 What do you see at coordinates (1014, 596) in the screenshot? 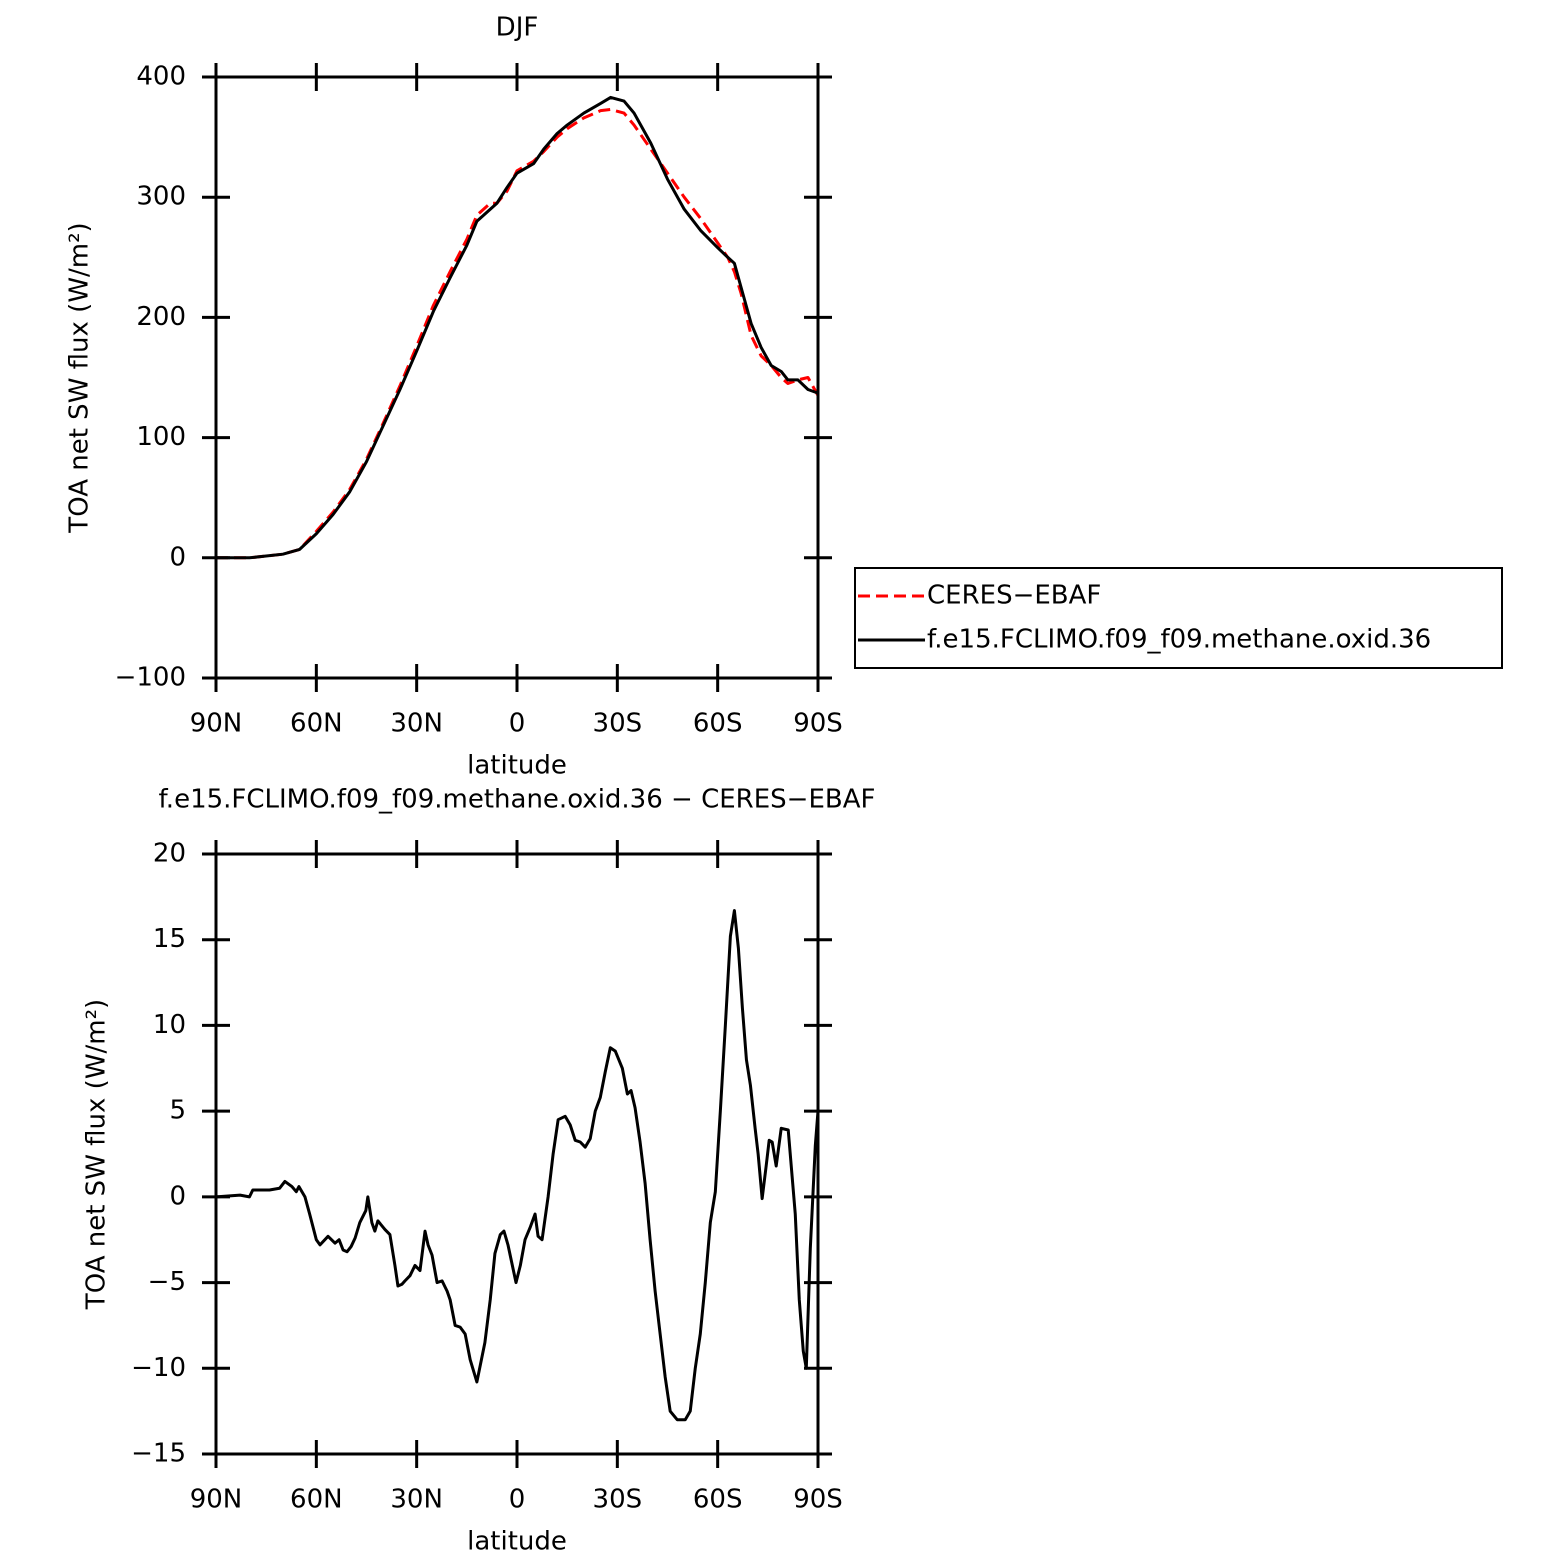
I see `legend-label: CERES−EBAF` at bounding box center [1014, 596].